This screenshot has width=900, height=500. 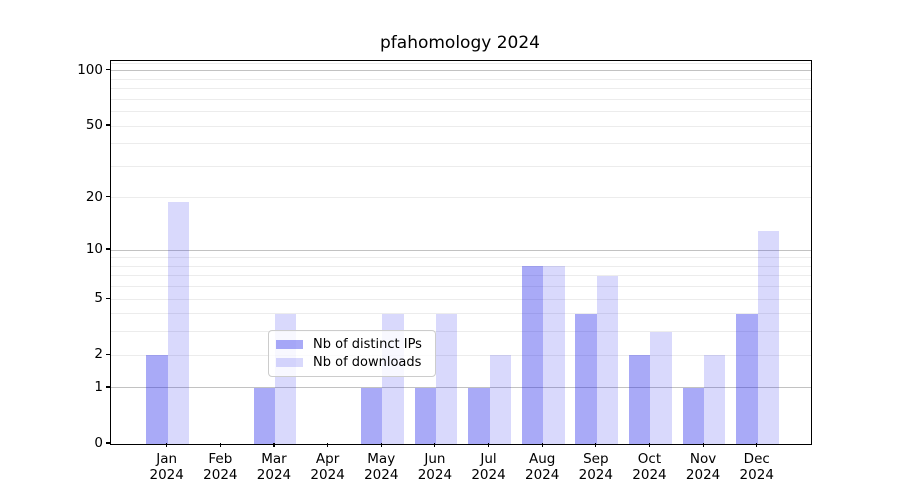 I want to click on legend-swatch-distinct-ips, so click(x=289, y=344).